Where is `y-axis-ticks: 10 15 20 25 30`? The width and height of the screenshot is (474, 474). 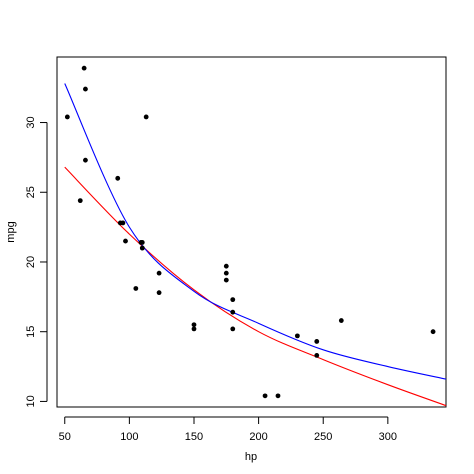 y-axis-ticks: 10 15 20 25 30 is located at coordinates (36, 262).